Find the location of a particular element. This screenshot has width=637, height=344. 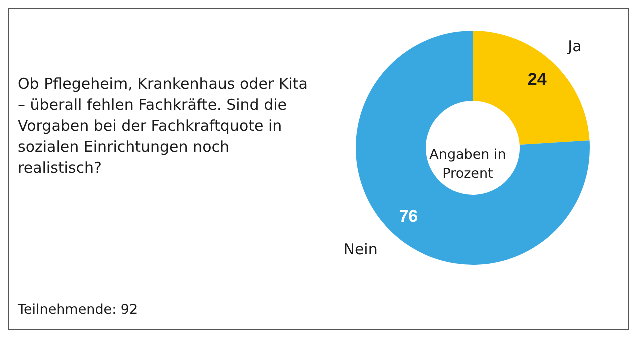

slice-label: Ja is located at coordinates (574, 47).